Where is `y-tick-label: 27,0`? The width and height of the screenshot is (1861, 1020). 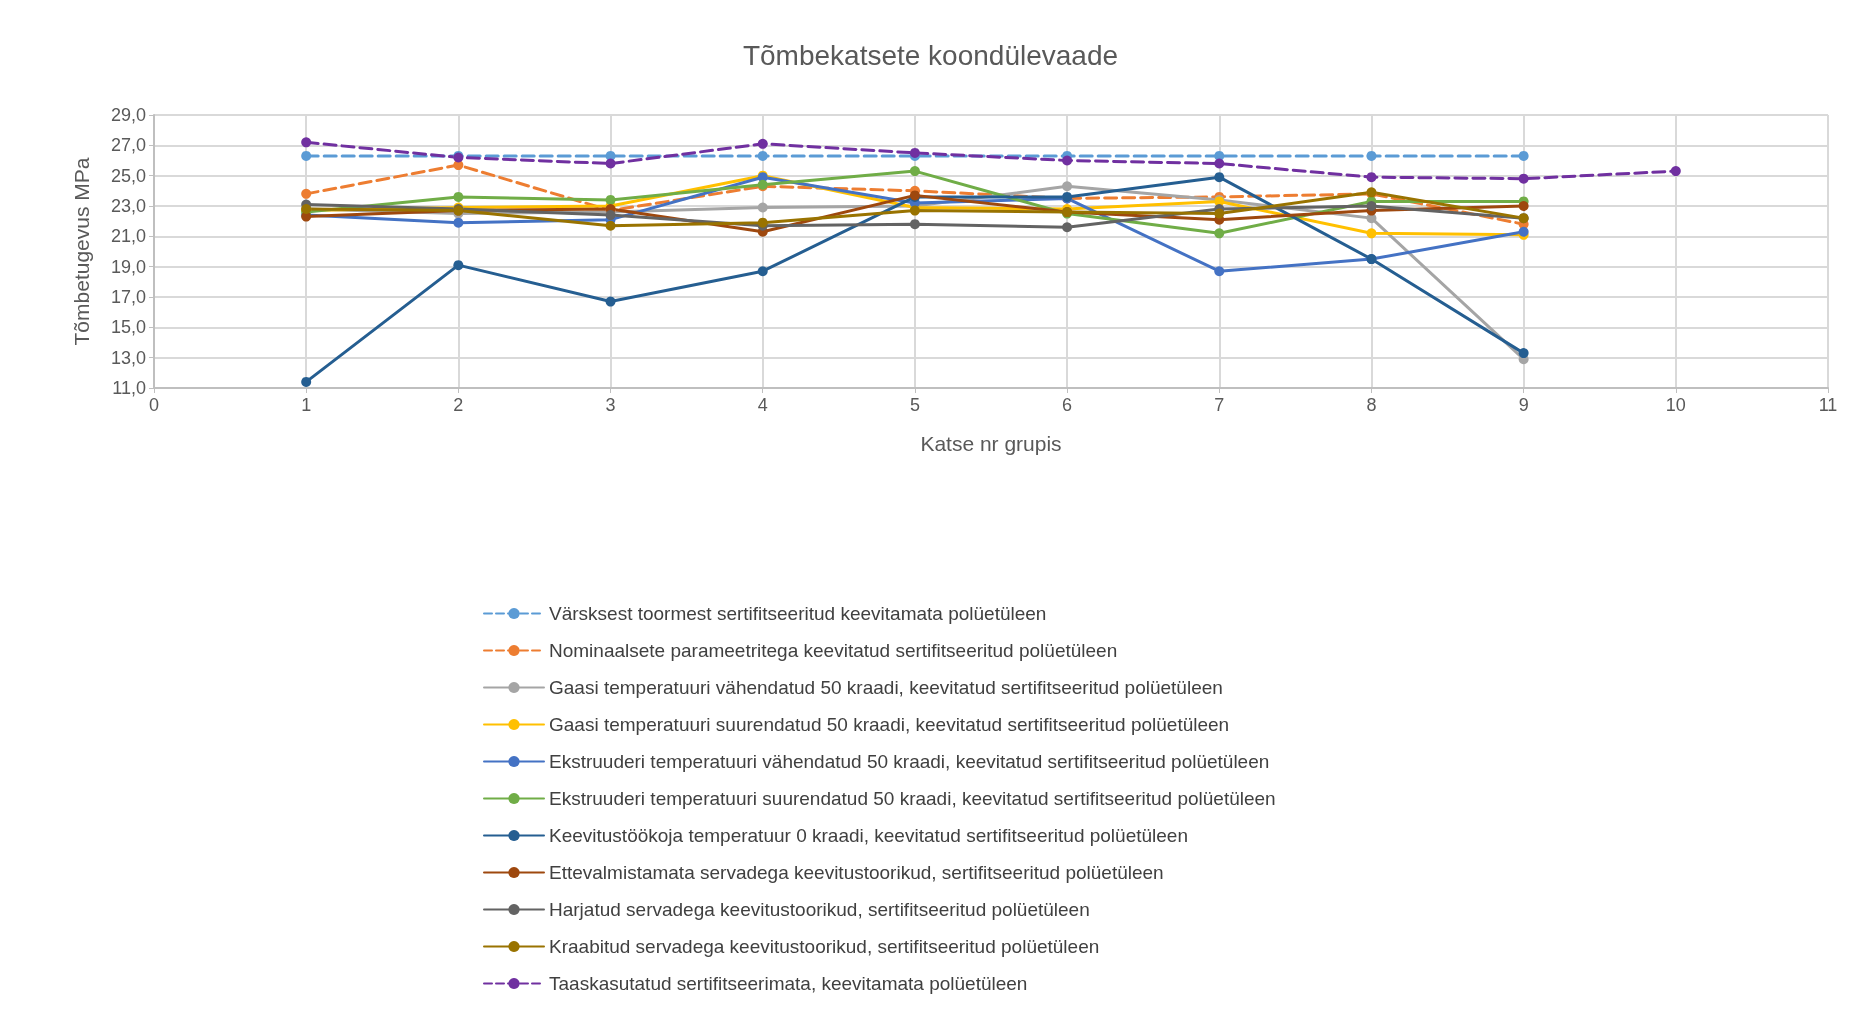 y-tick-label: 27,0 is located at coordinates (128, 145).